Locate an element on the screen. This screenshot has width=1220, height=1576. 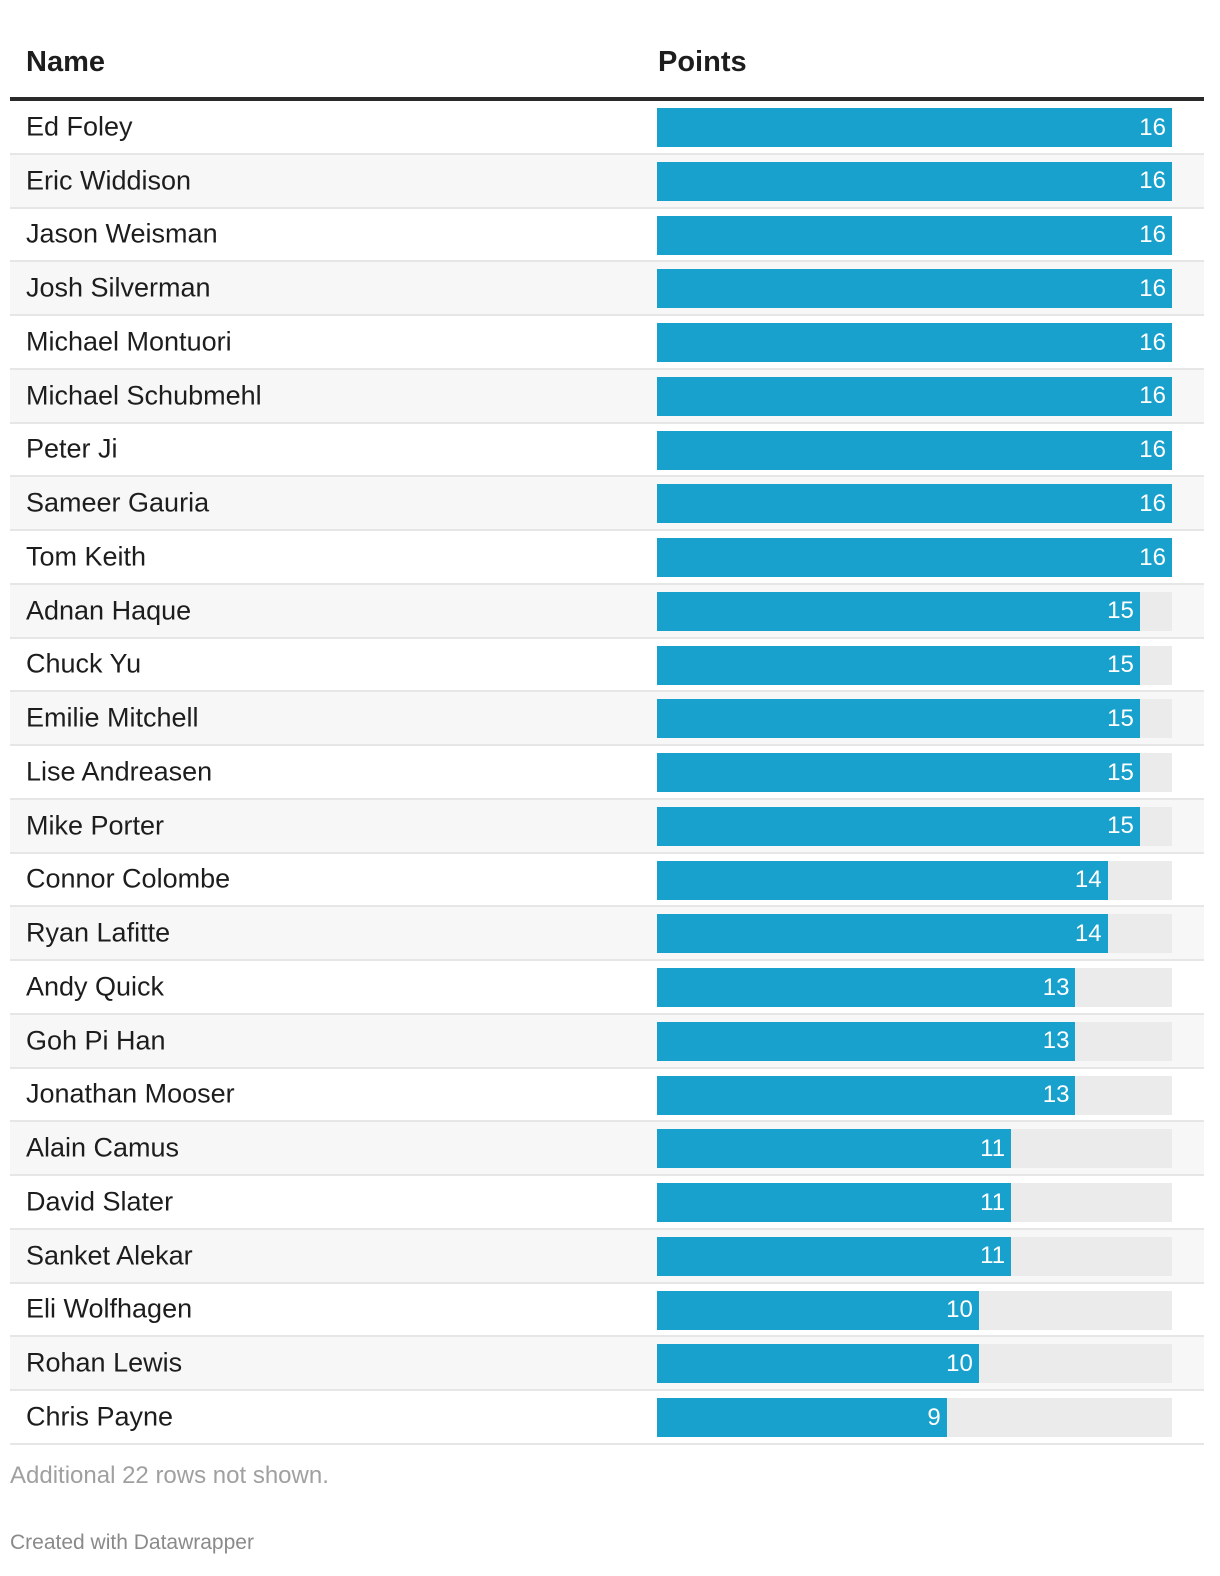
row-name: Emilie Mitchell is located at coordinates (112, 717).